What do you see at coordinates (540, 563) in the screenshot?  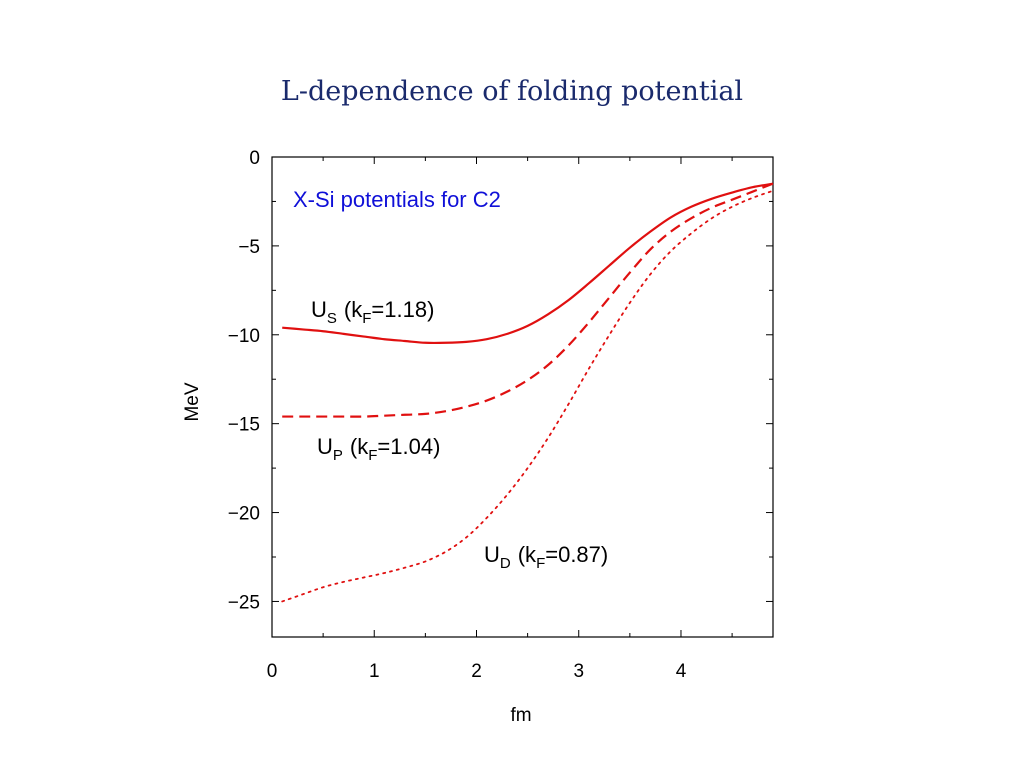 I see `series-label-ud-kf-sub: F` at bounding box center [540, 563].